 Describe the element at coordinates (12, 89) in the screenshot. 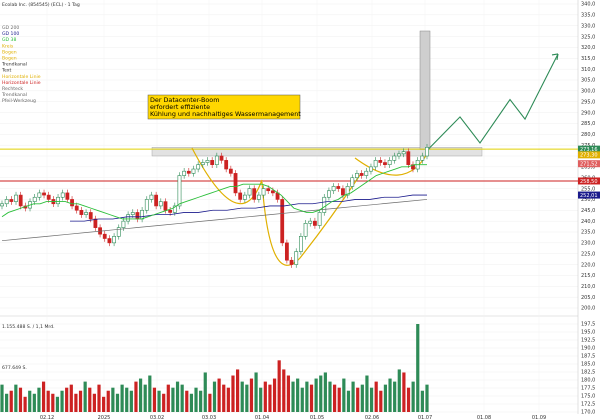

I see `legend-item: Rechteck` at that location.